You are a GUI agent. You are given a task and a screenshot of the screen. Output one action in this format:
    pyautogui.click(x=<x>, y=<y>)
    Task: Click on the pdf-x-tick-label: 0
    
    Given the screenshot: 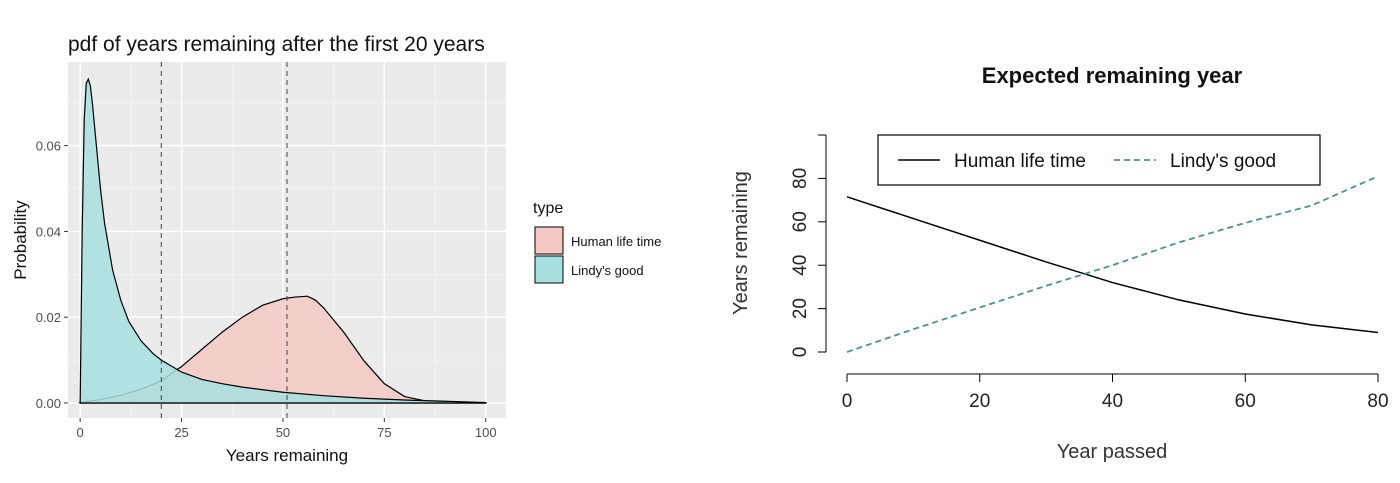 What is the action you would take?
    pyautogui.click(x=80, y=432)
    